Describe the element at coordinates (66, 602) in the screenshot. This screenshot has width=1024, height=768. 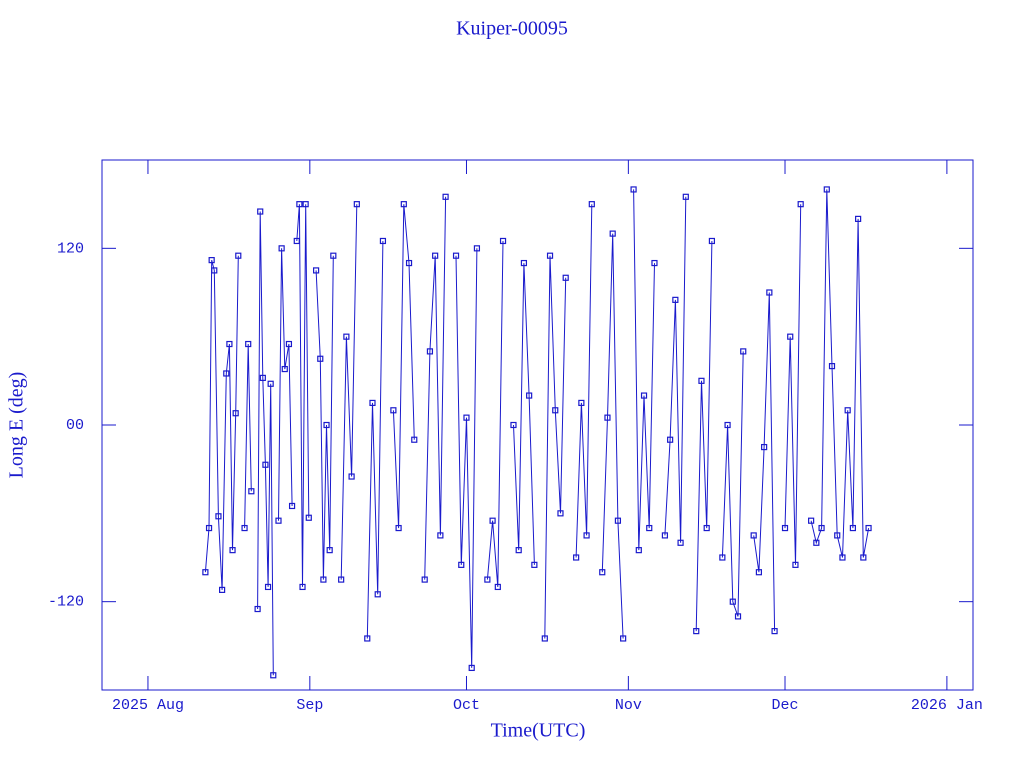
I see `y-tick-label: -120` at that location.